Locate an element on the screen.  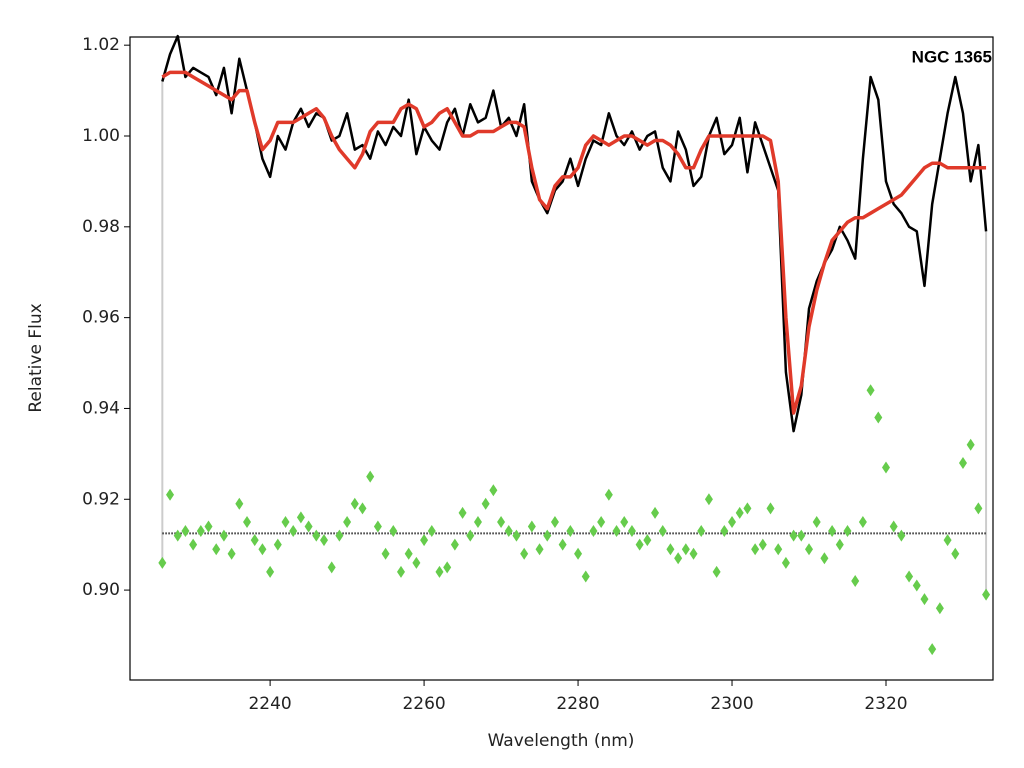
y-tick-label: 0.94 is located at coordinates (101, 408).